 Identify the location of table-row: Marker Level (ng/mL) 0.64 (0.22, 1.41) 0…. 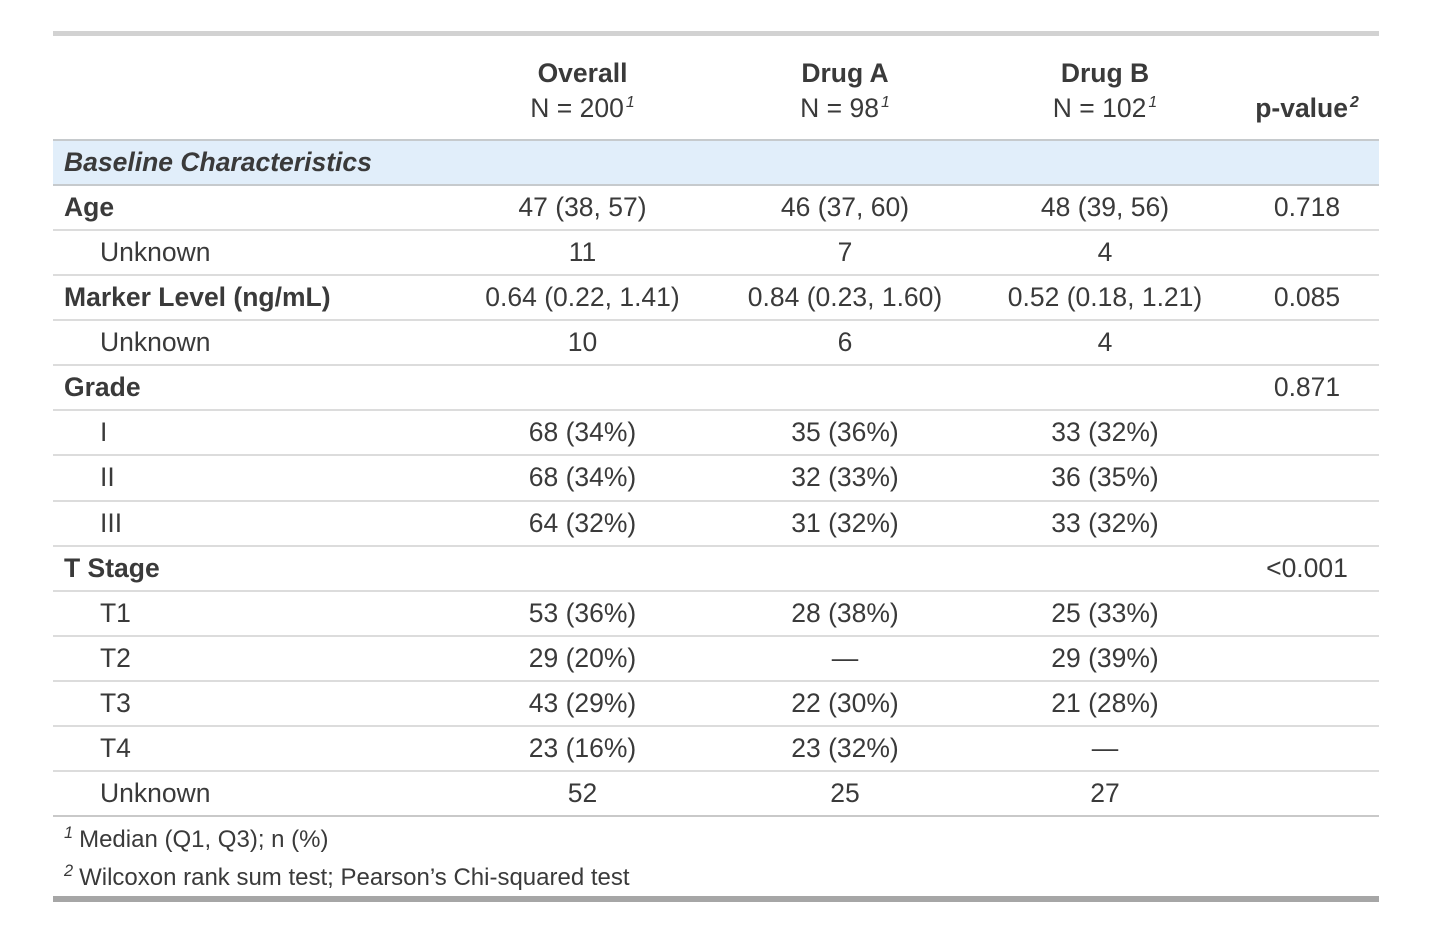
(716, 298).